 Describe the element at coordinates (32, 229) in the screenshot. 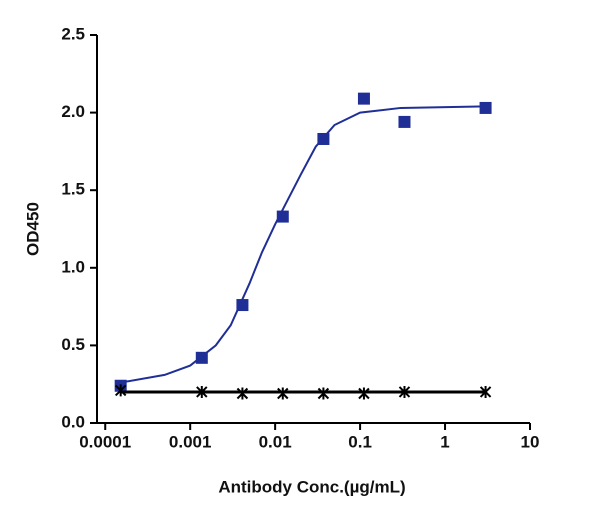

I see `y-axis-label: OD450` at that location.